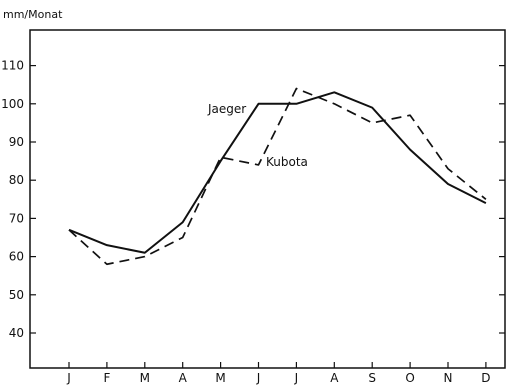  Describe the element at coordinates (16, 257) in the screenshot. I see `y-tick-label: 60` at that location.